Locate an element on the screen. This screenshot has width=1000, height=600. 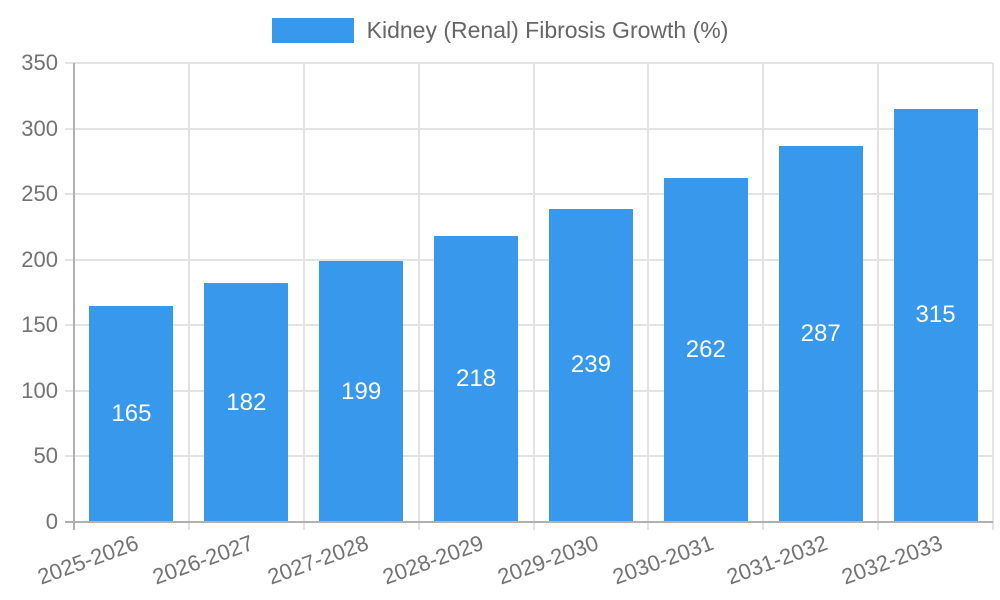
bar-value-label: 165 is located at coordinates (131, 413).